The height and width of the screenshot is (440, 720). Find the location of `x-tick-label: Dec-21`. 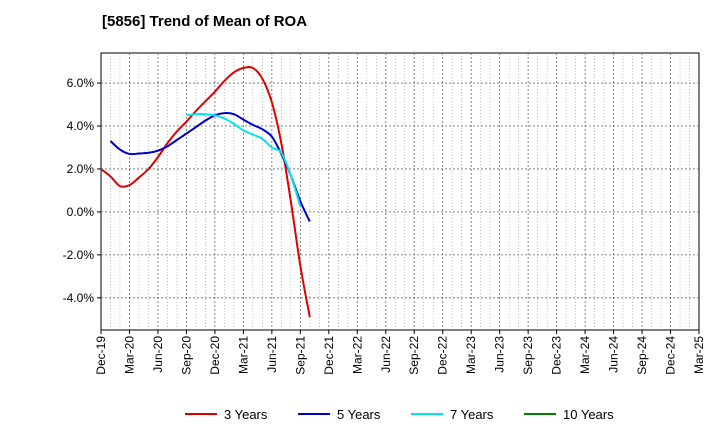

x-tick-label: Dec-21 is located at coordinates (329, 355).